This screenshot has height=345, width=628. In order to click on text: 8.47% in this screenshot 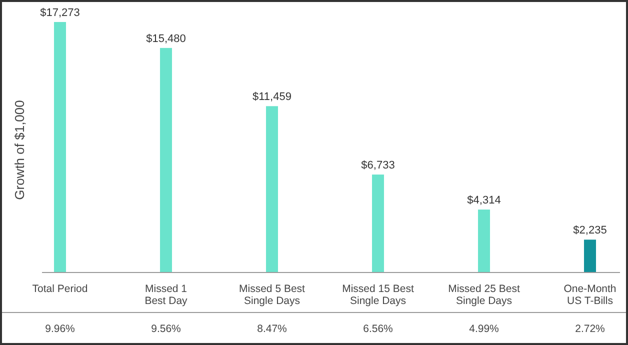, I will do `click(272, 329)`.